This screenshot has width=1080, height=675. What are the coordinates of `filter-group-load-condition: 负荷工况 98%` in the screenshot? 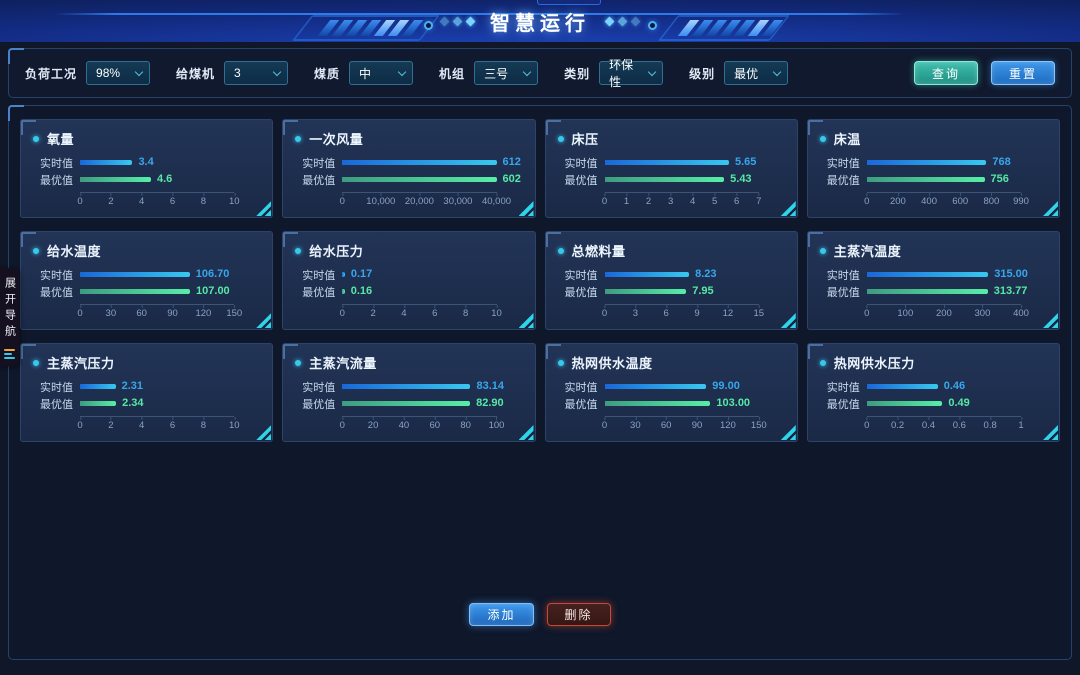 It's located at (88, 73).